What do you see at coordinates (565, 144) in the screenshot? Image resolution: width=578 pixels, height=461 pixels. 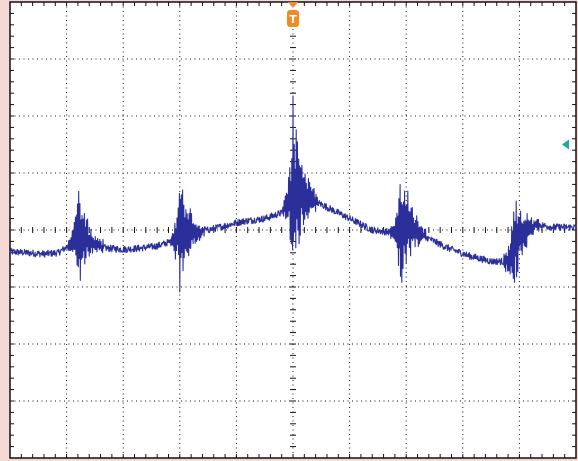 I see `trigger-level-arrow-icon` at bounding box center [565, 144].